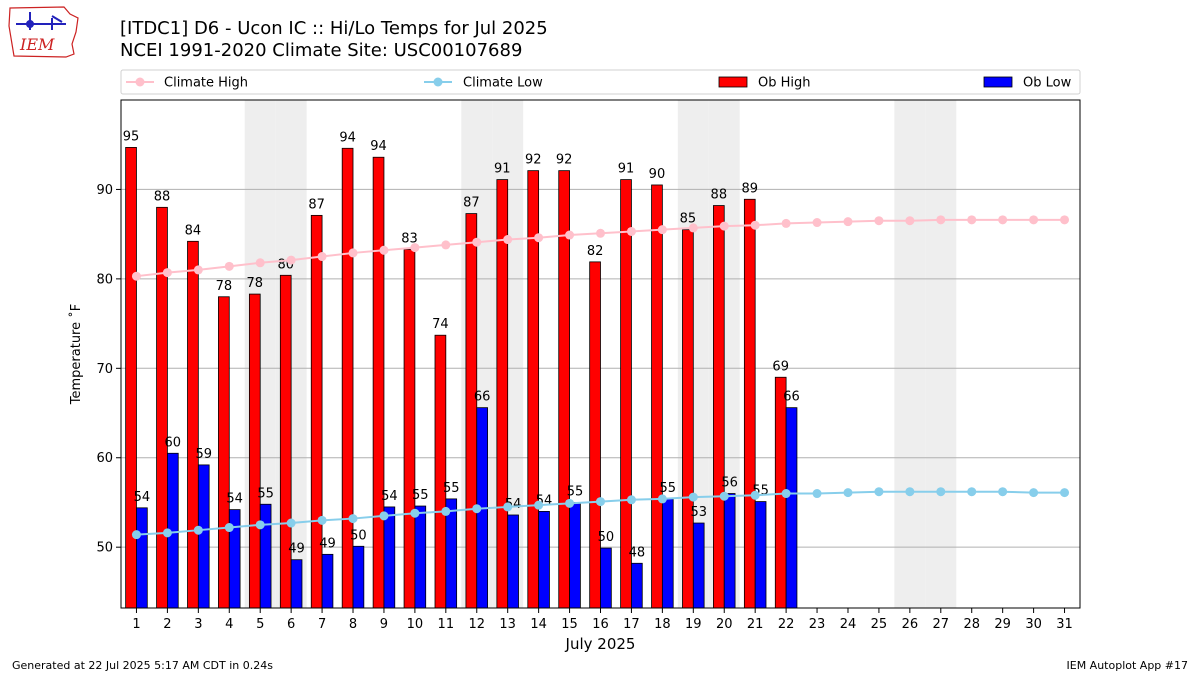 The height and width of the screenshot is (675, 1200). I want to click on legend-climate-high-label: Climate High, so click(206, 83).